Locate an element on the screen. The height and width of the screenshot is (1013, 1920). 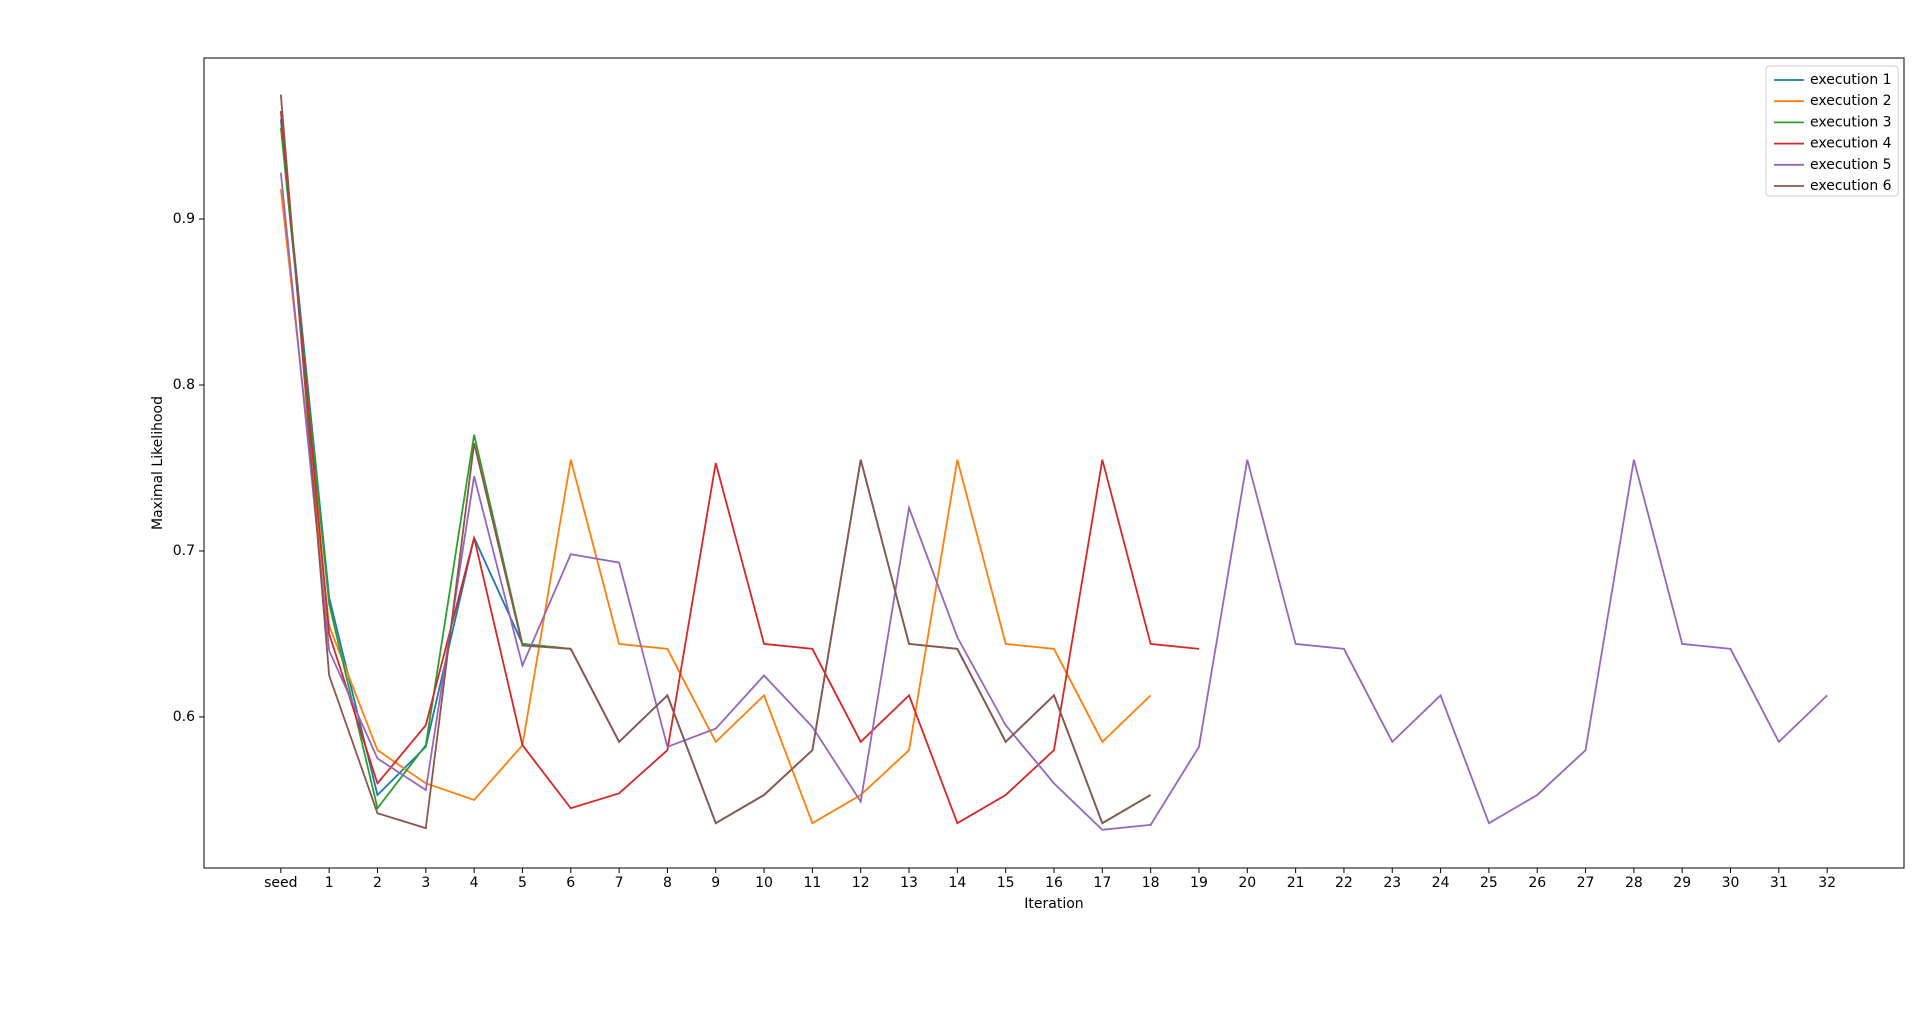
x-tick-label: 23 is located at coordinates (1392, 883).